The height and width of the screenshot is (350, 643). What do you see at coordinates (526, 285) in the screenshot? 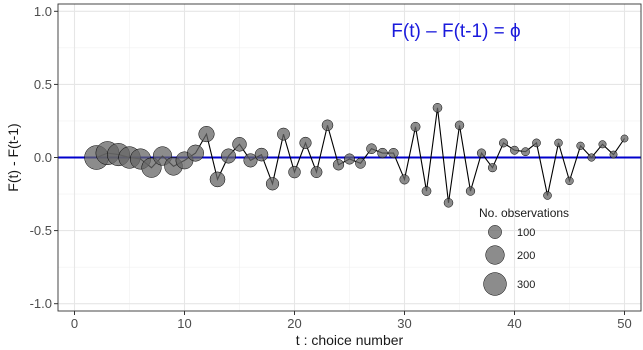
I see `legend-label: 300` at bounding box center [526, 285].